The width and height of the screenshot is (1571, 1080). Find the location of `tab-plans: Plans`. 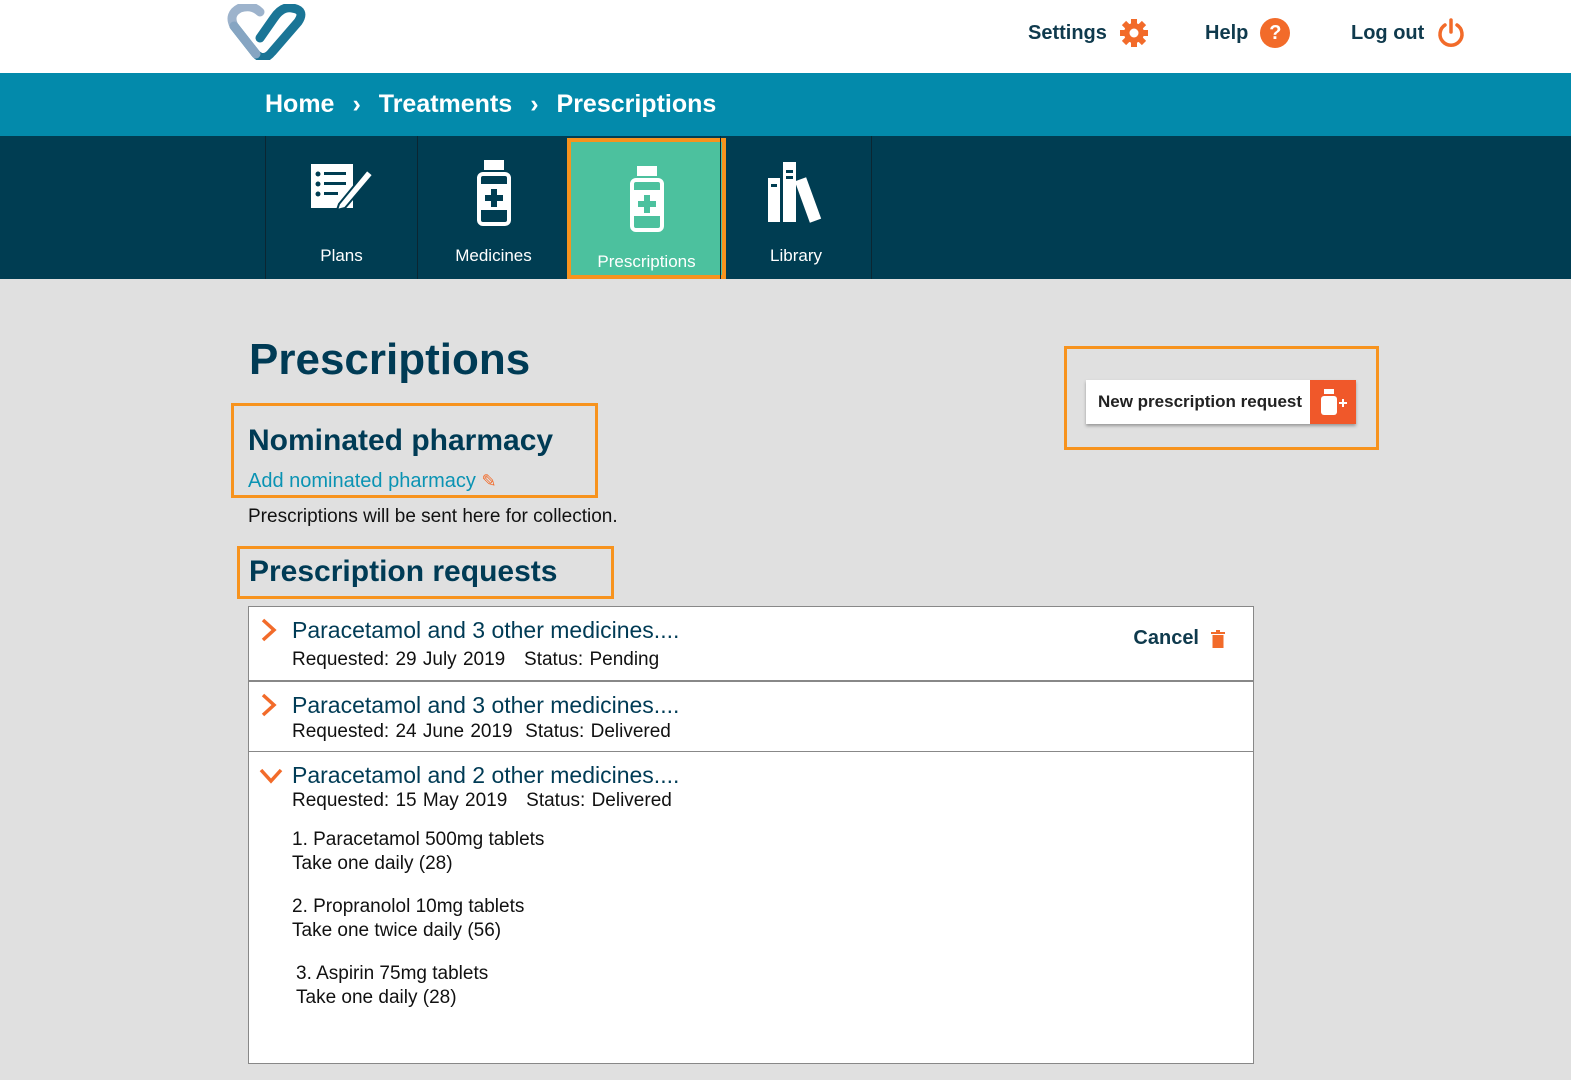

tab-plans: Plans is located at coordinates (341, 207).